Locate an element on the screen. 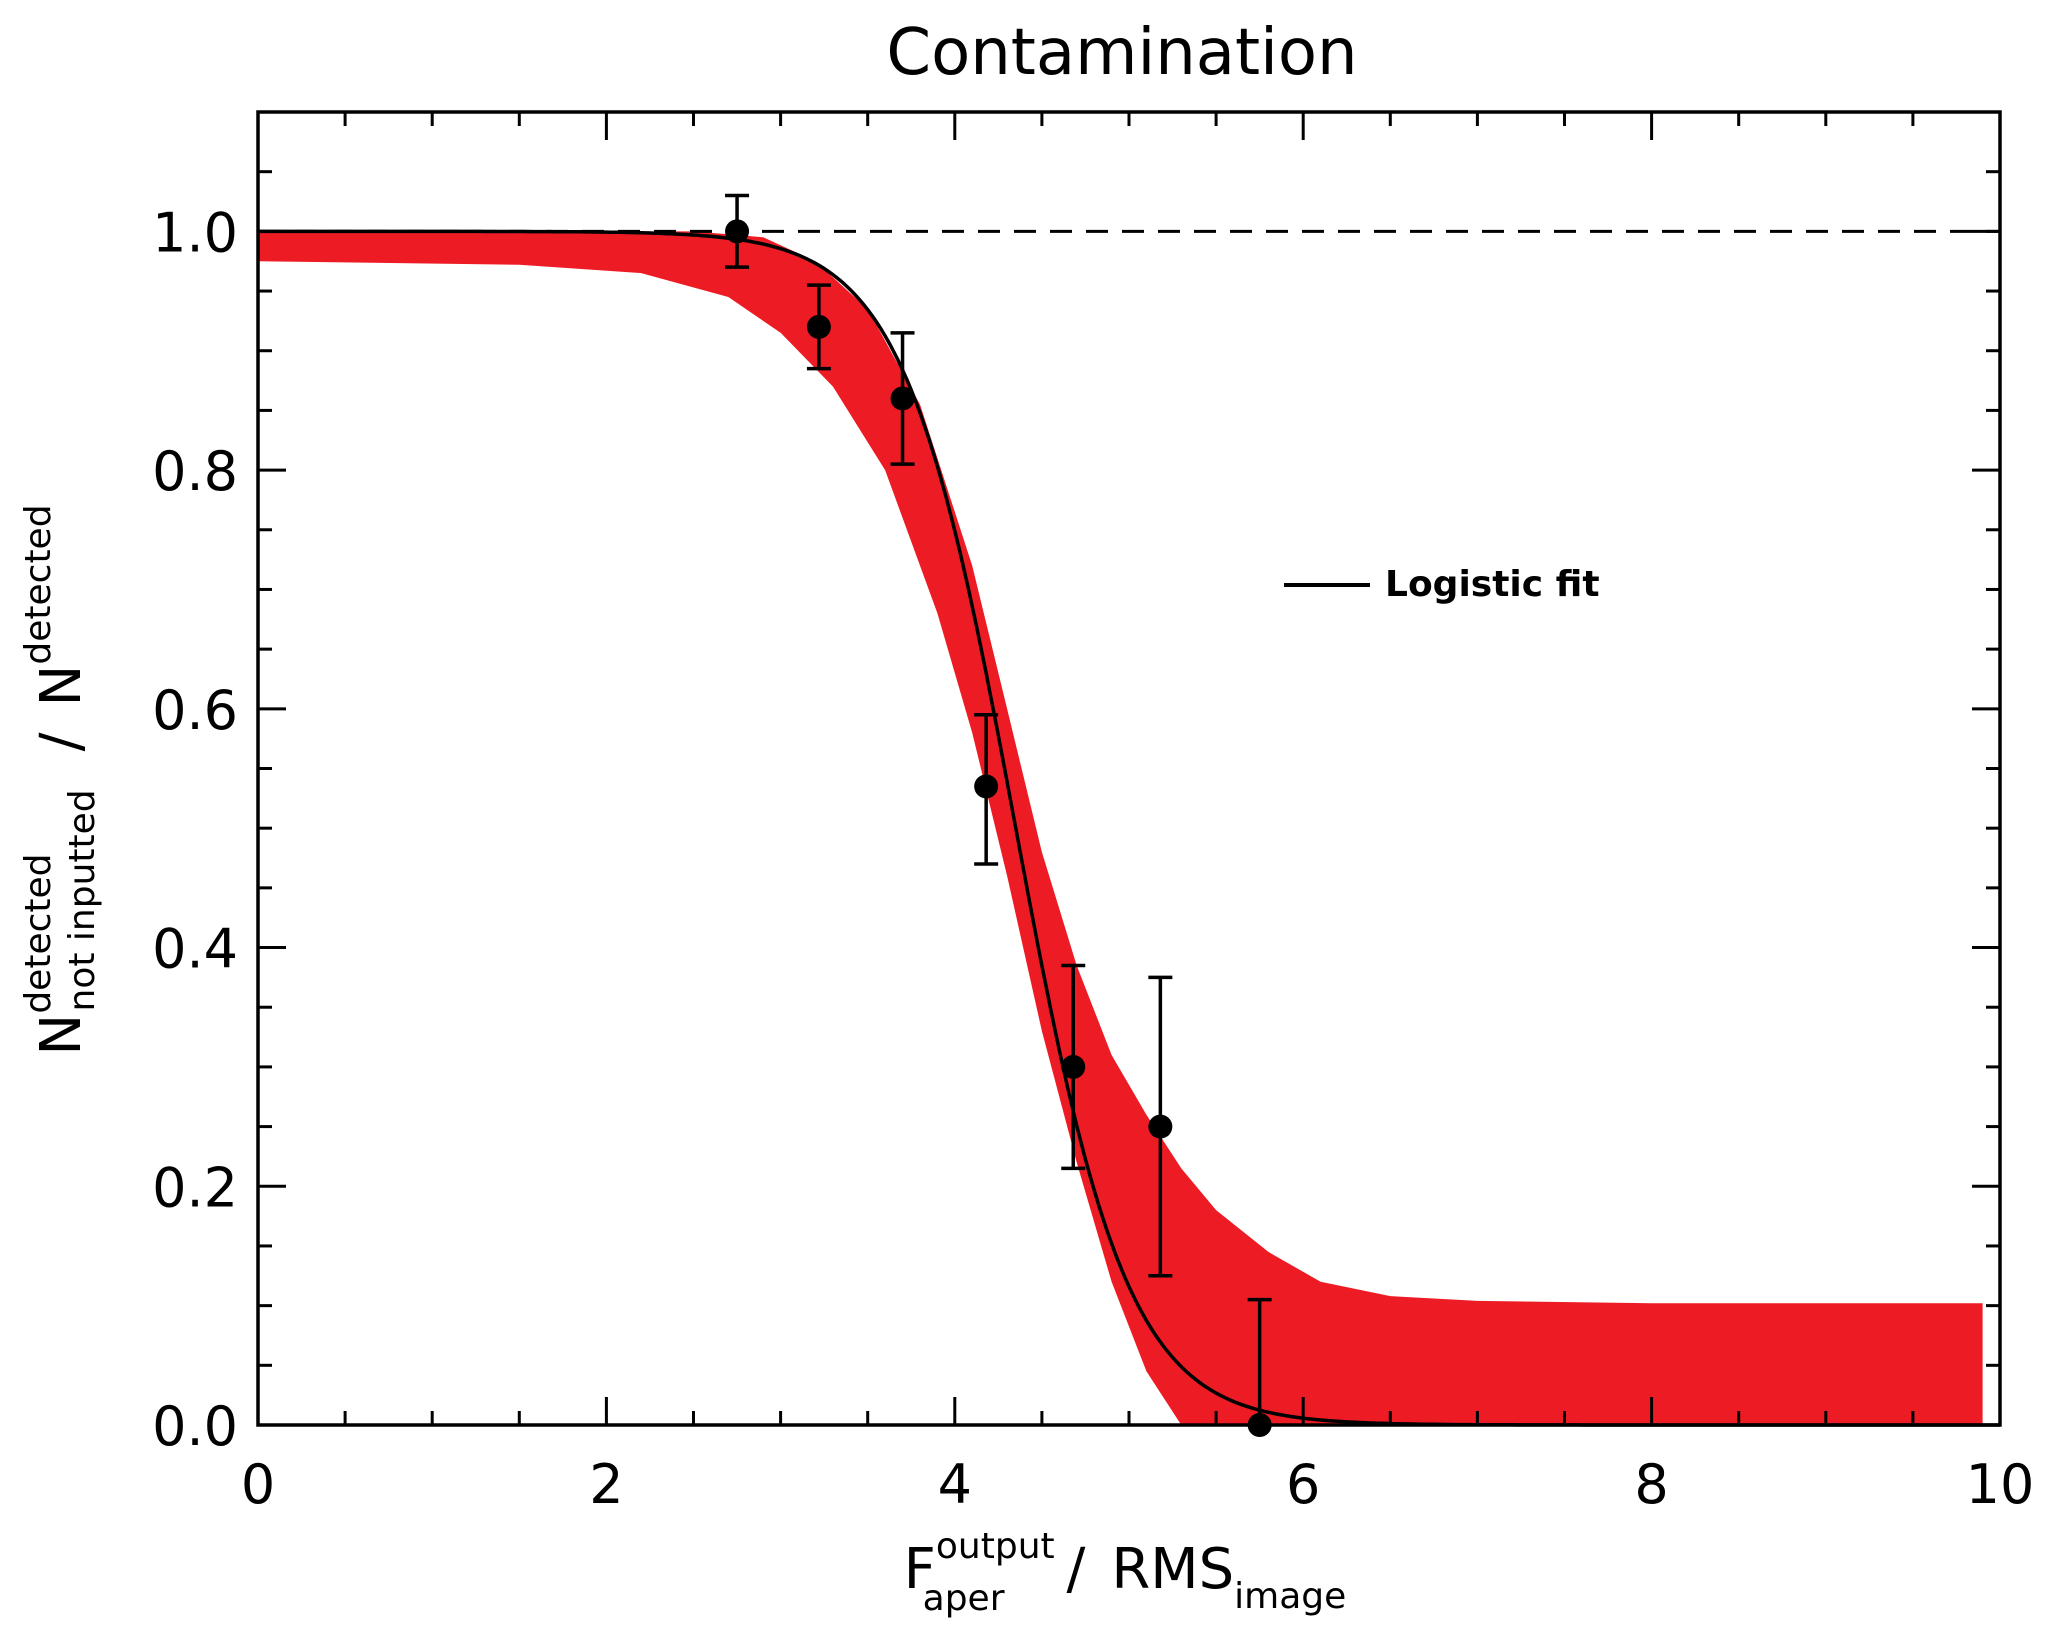 The height and width of the screenshot is (1632, 2045). x-label-superscript: output is located at coordinates (995, 1546).